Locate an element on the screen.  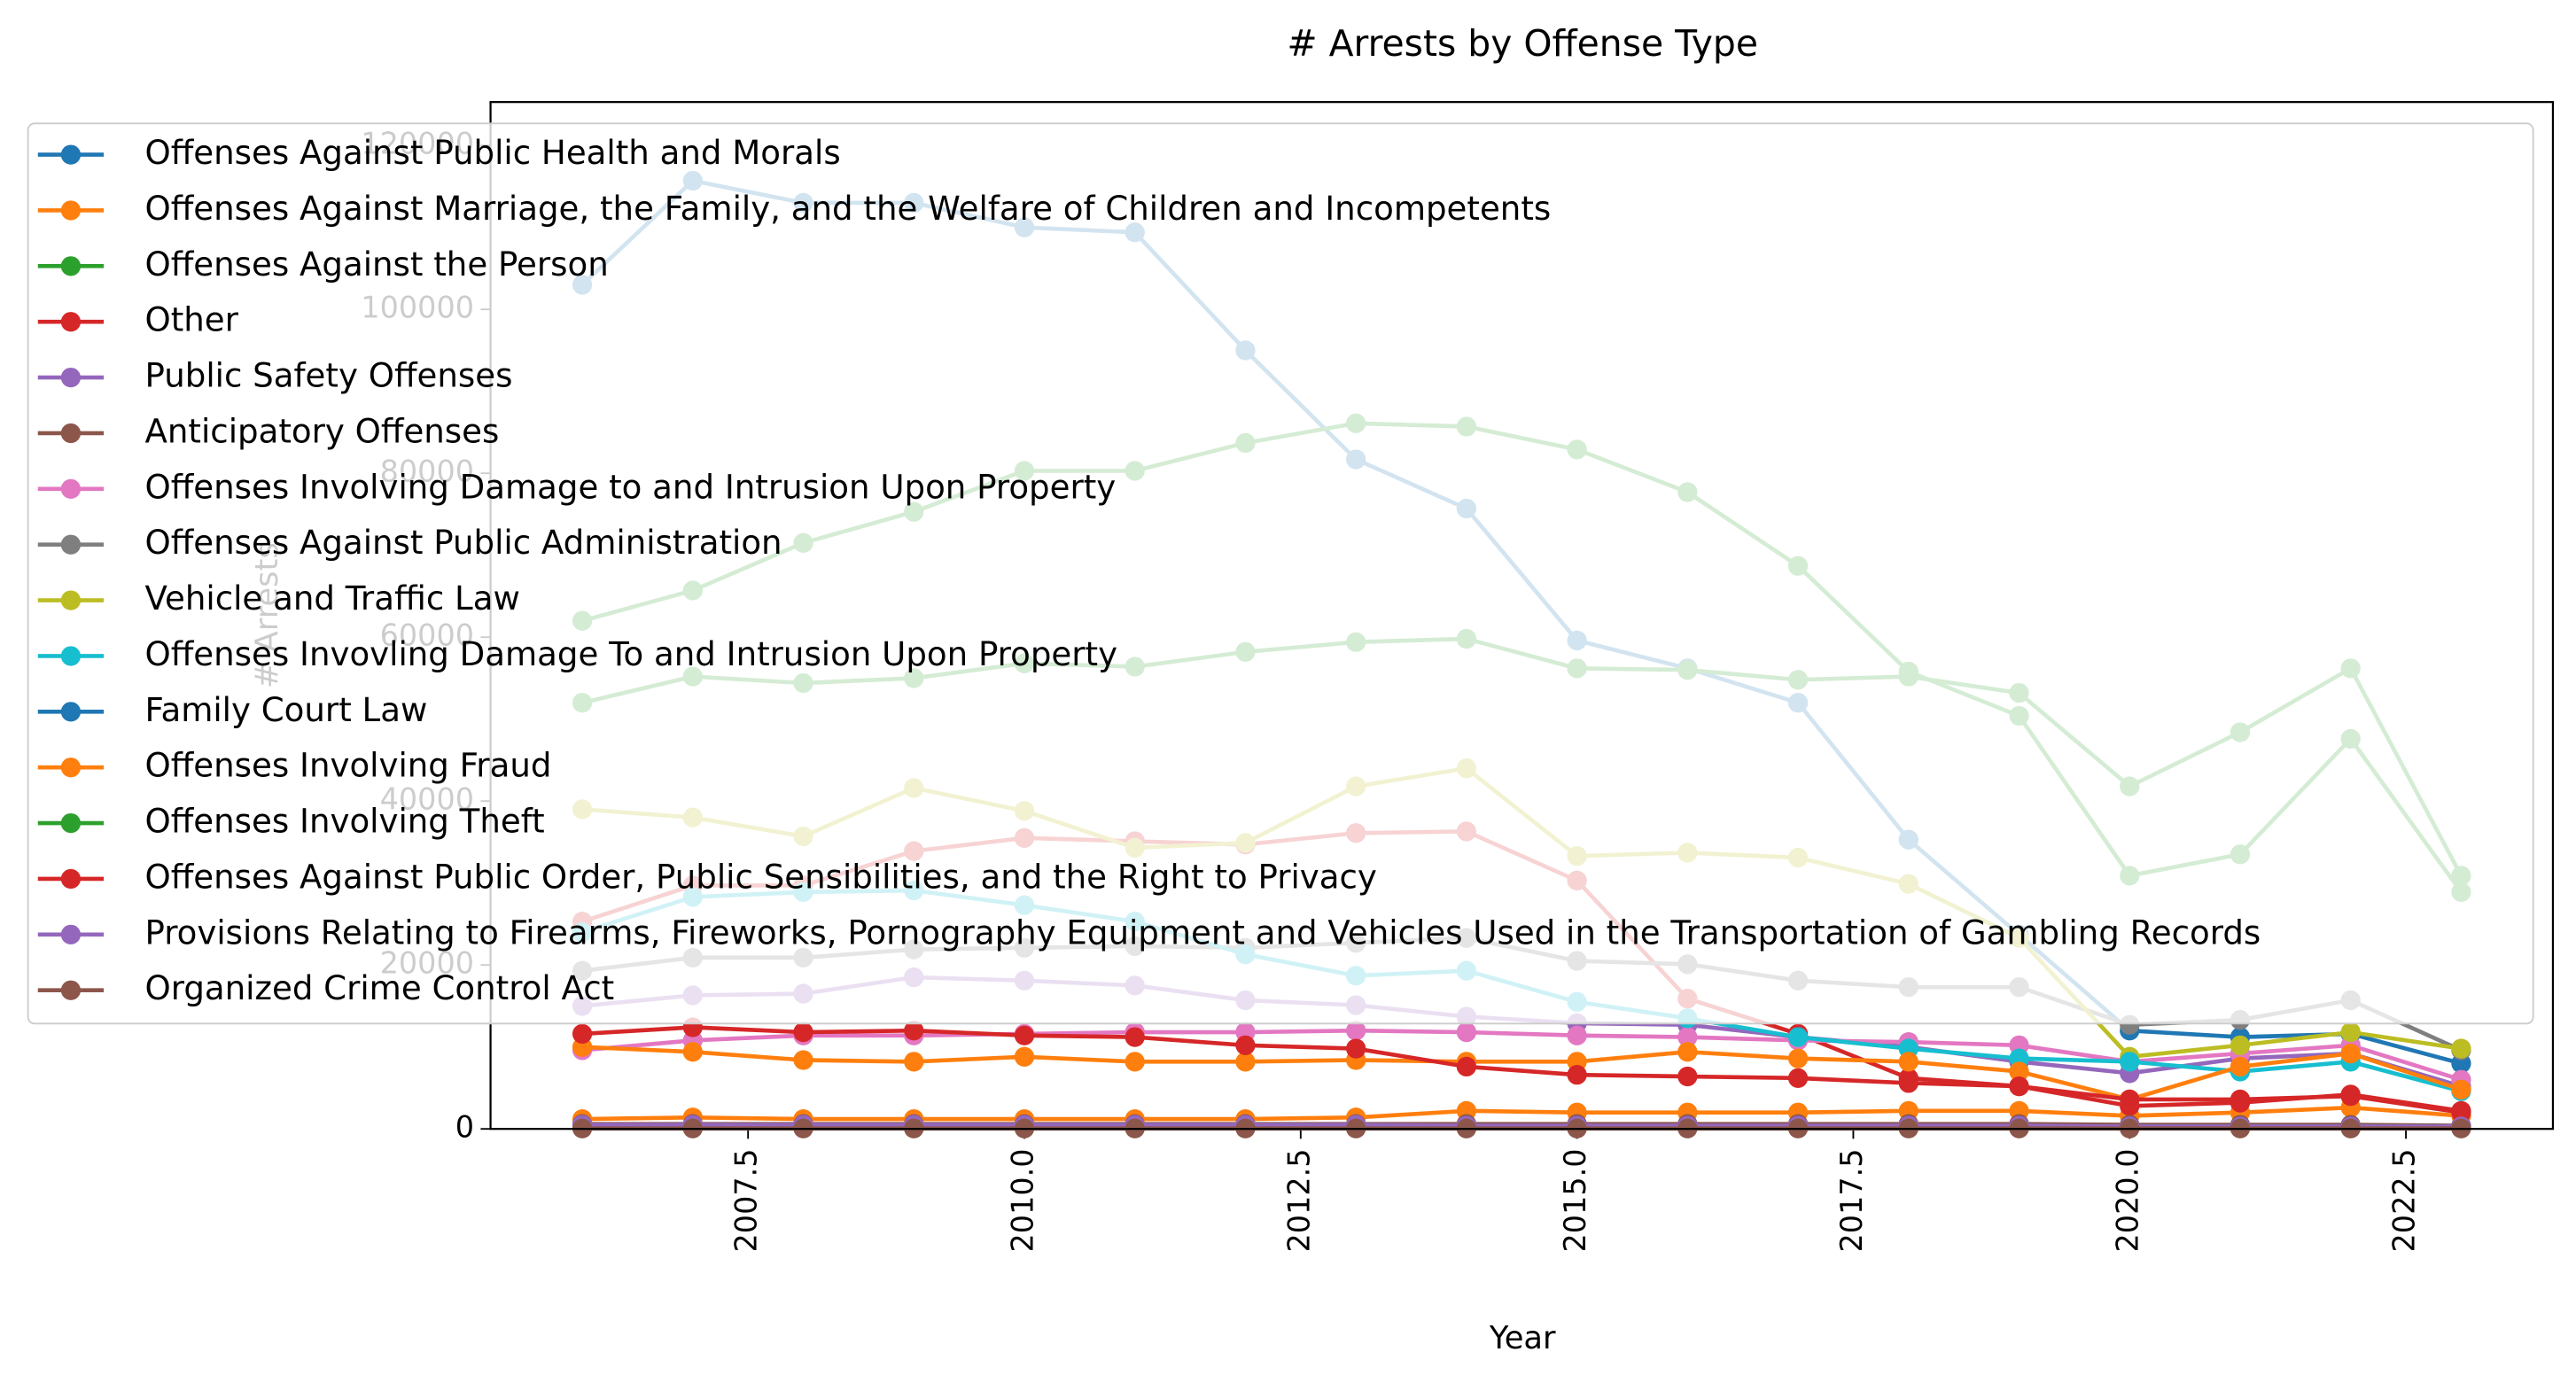
legend-label: Anticipatory Offenses is located at coordinates (323, 431).